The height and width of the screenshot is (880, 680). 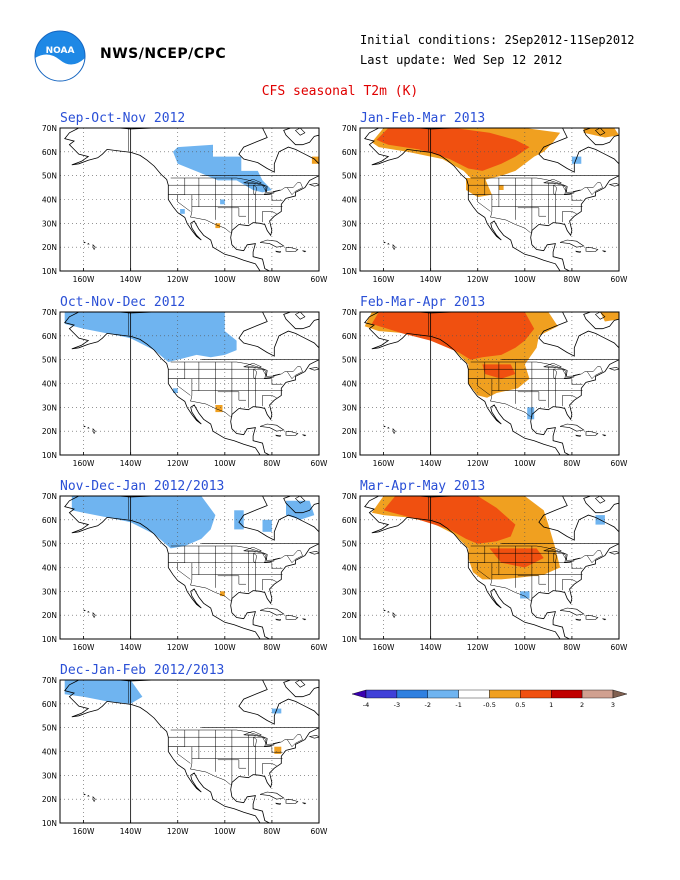 I want to click on color-legend-label: 0.5, so click(x=520, y=705).